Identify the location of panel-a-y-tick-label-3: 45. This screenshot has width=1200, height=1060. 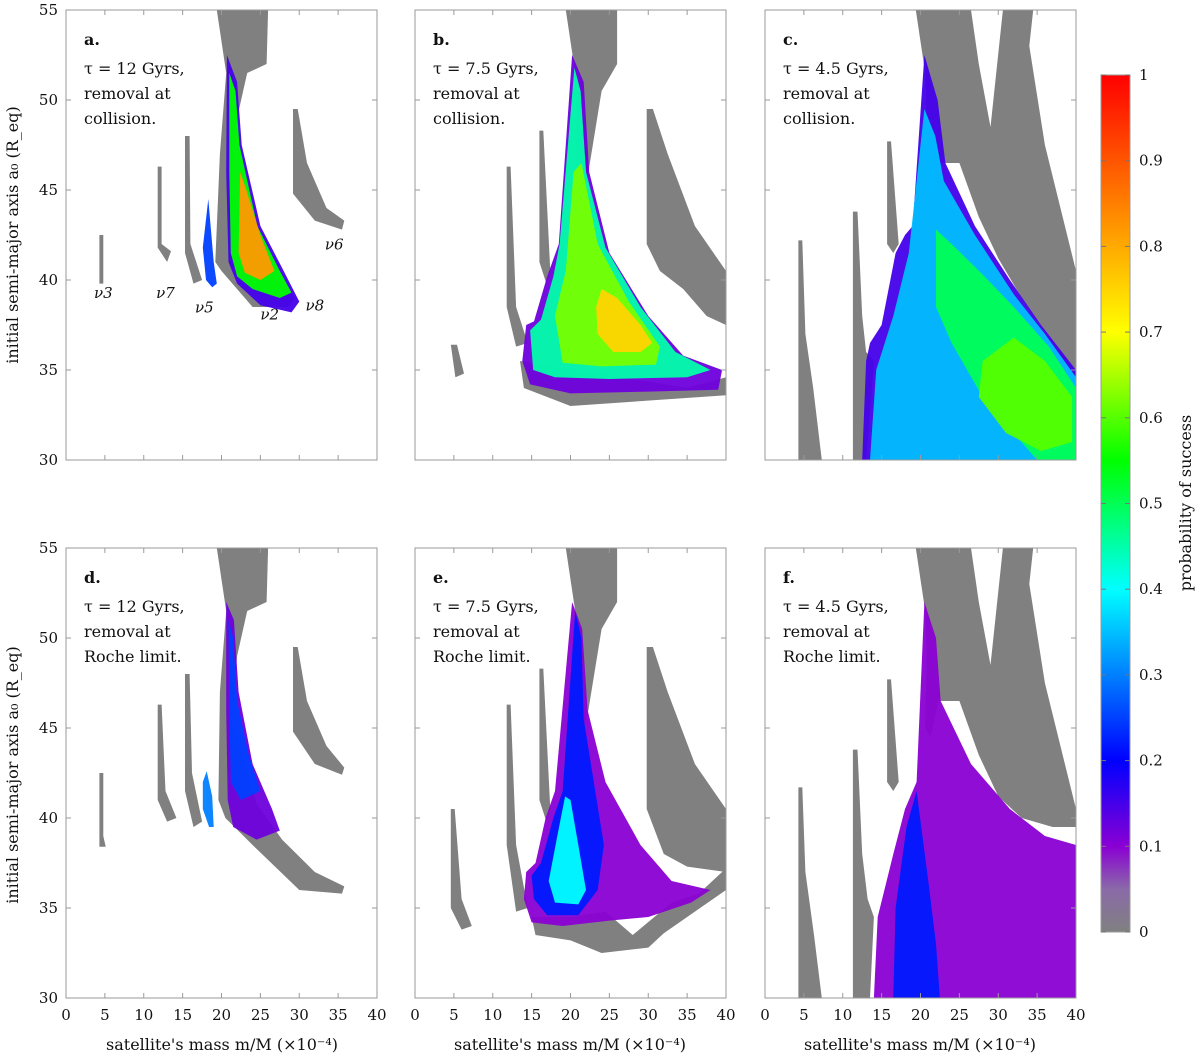
(48, 190).